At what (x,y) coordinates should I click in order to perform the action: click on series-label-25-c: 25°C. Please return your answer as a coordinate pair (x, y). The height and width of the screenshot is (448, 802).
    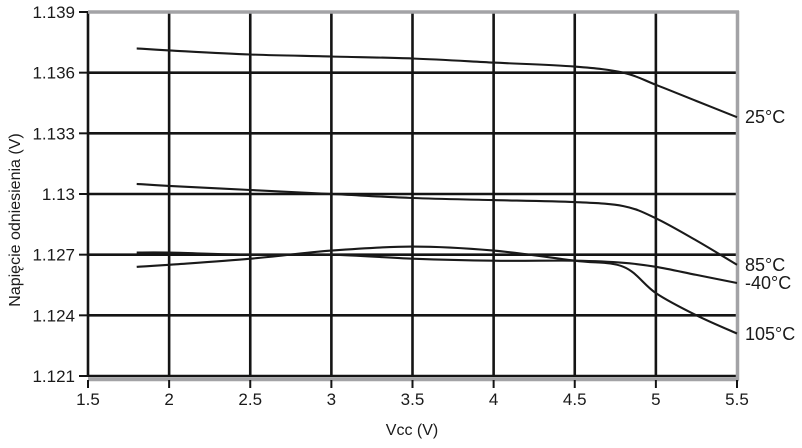
    Looking at the image, I should click on (765, 117).